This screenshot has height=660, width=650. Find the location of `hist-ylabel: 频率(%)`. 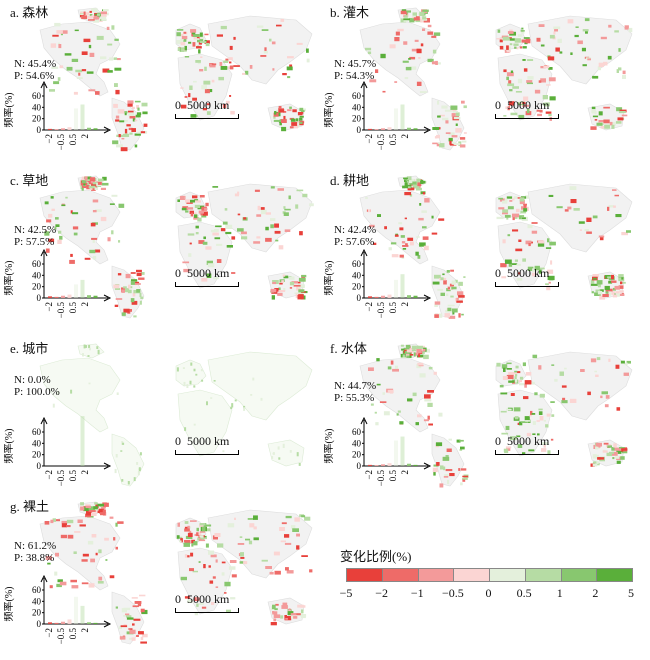

hist-ylabel: 频率(%) is located at coordinates (9, 278).